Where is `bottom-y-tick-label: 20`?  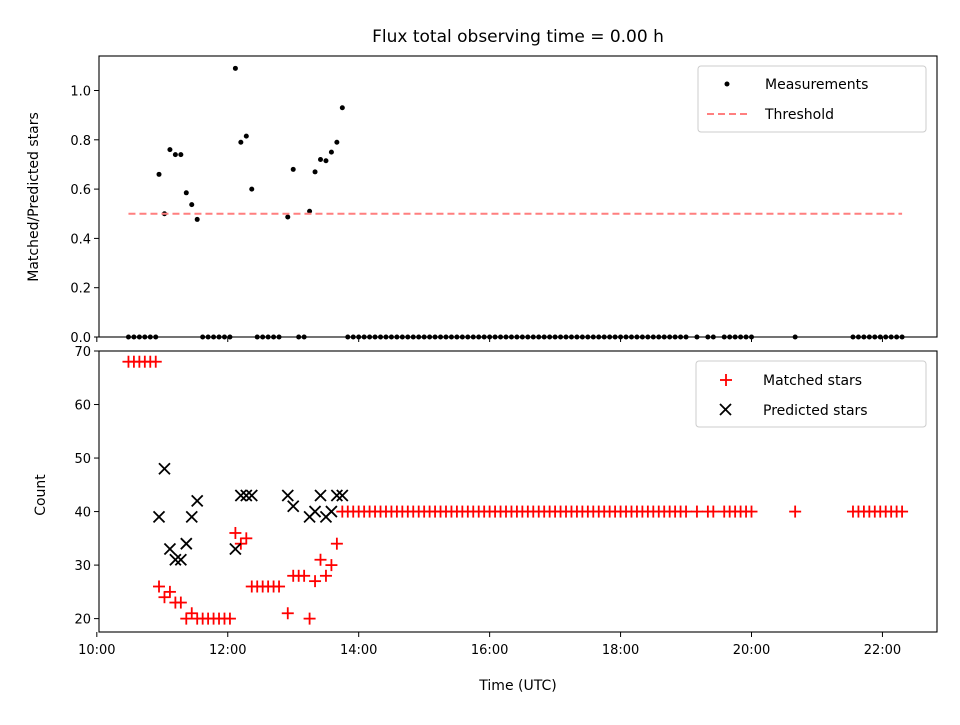
bottom-y-tick-label: 20 is located at coordinates (82, 620).